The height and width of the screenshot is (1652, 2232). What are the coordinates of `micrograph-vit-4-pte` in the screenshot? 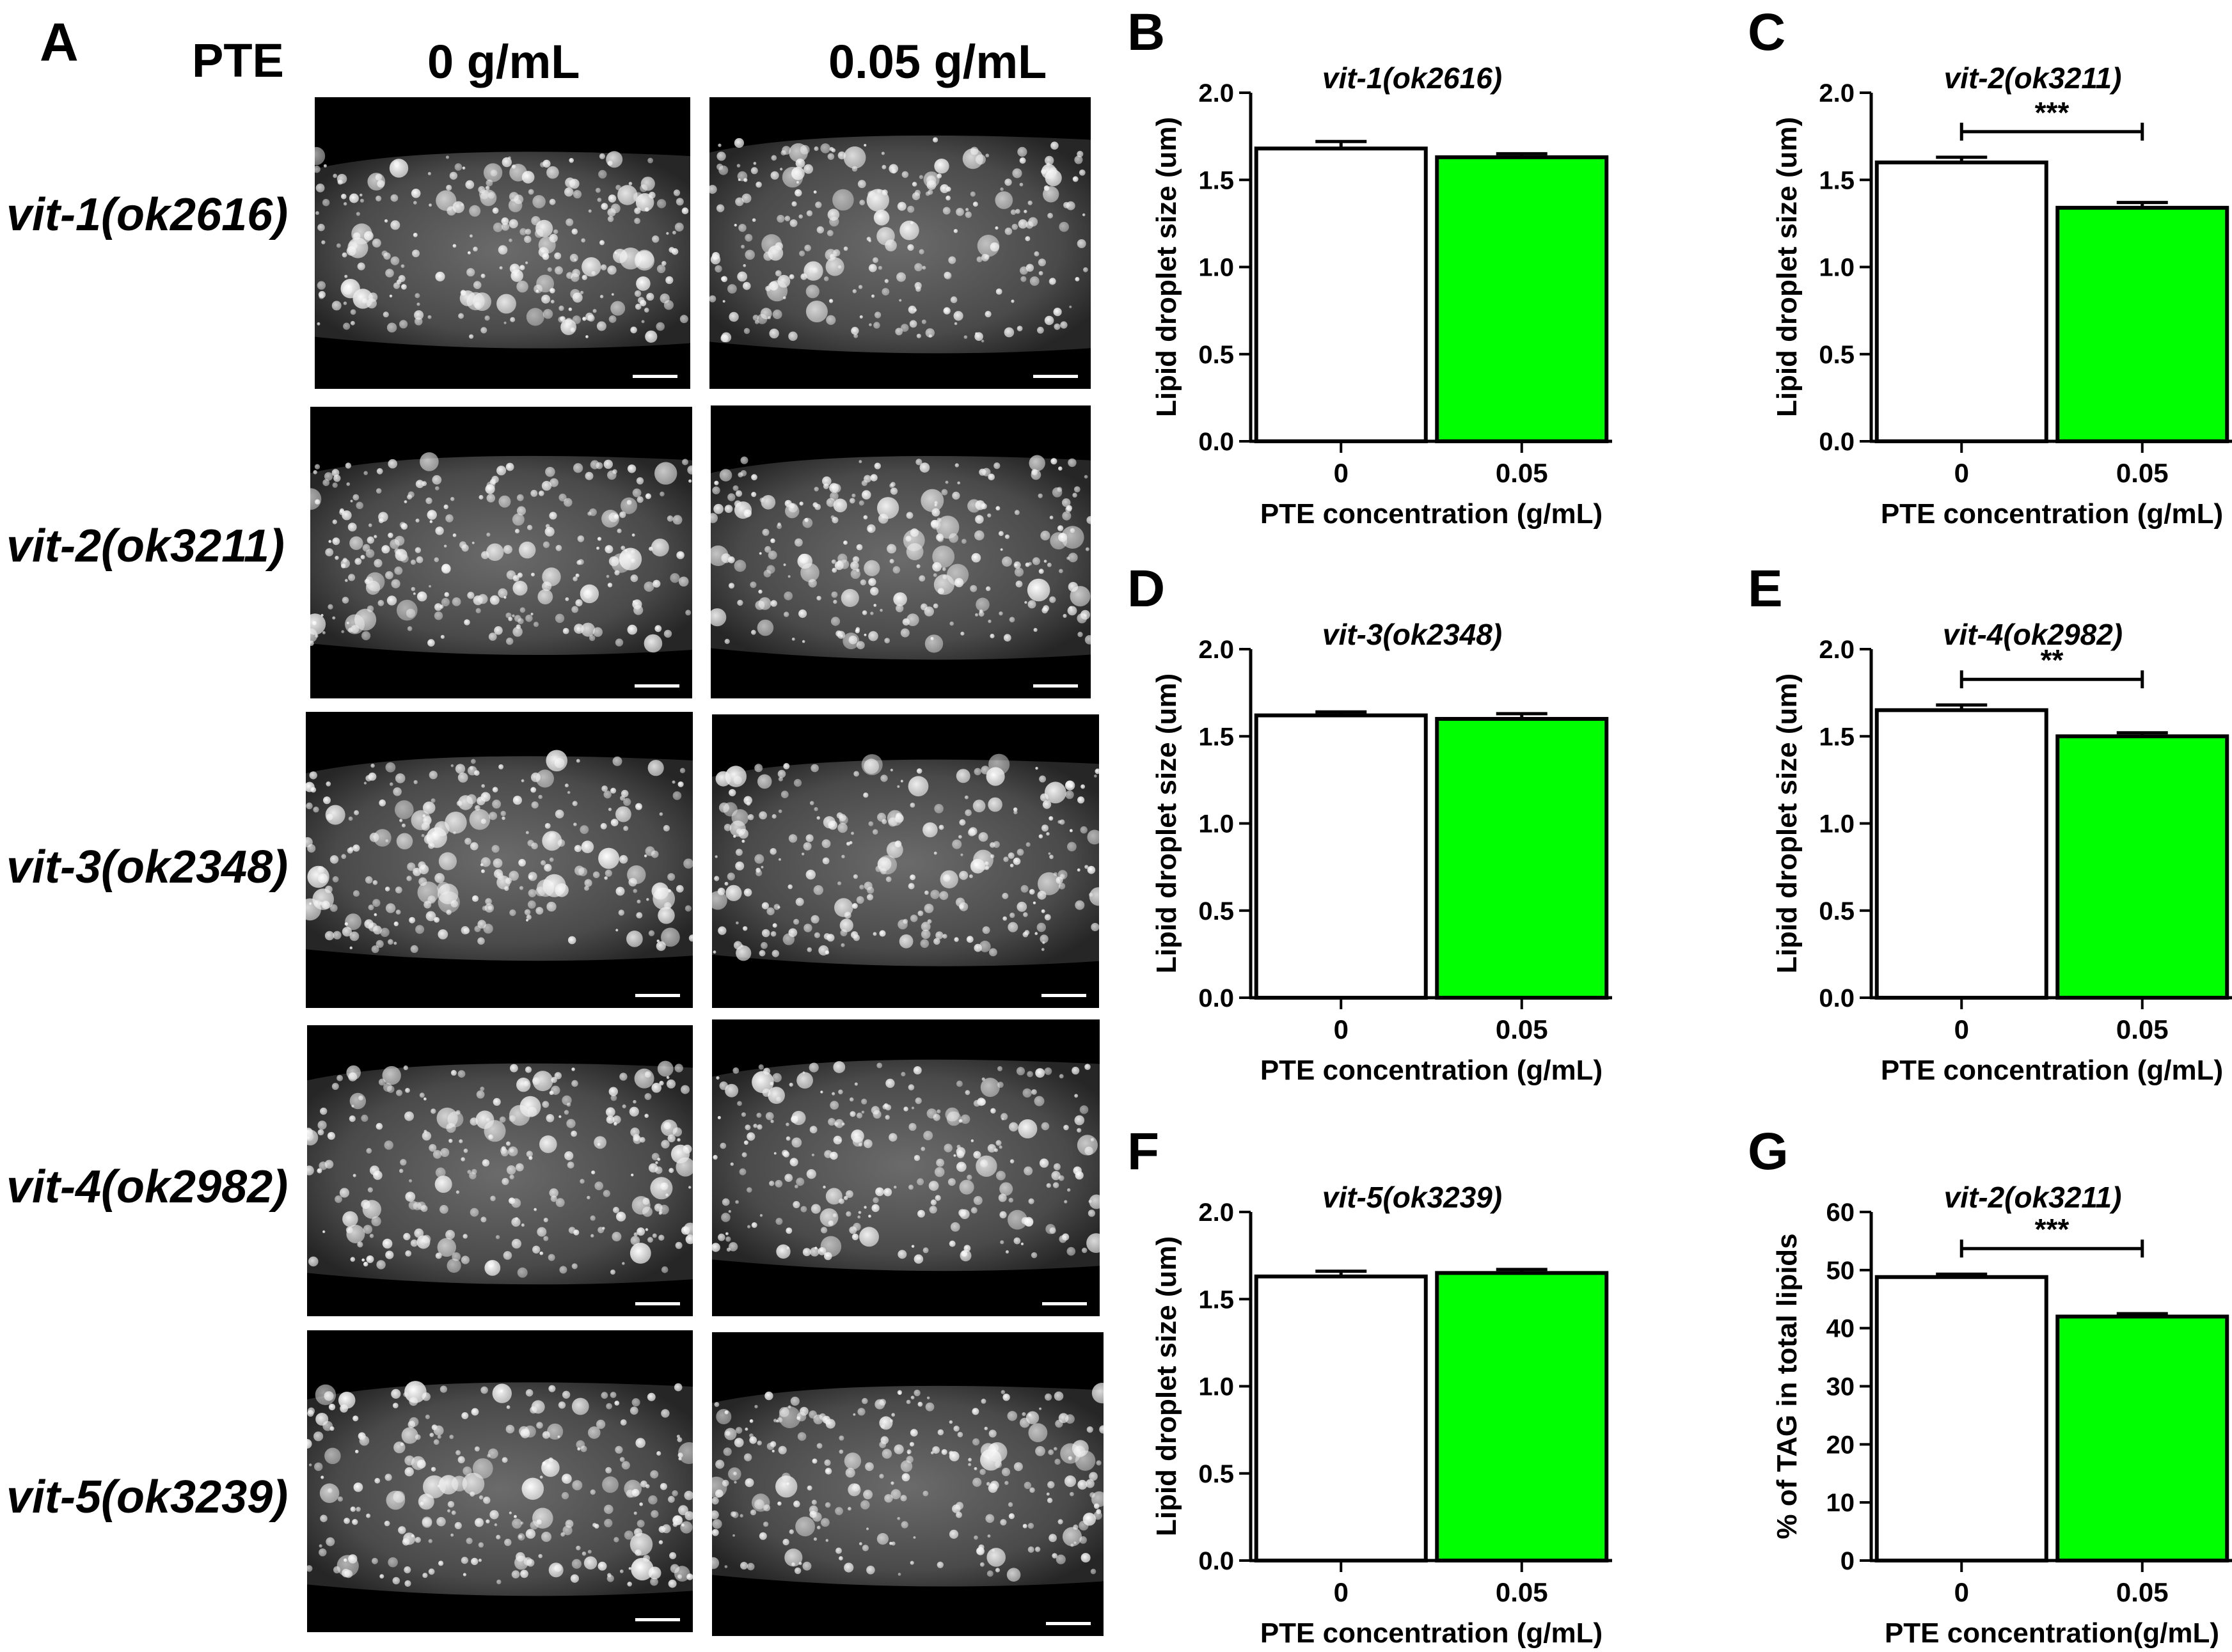 It's located at (906, 1168).